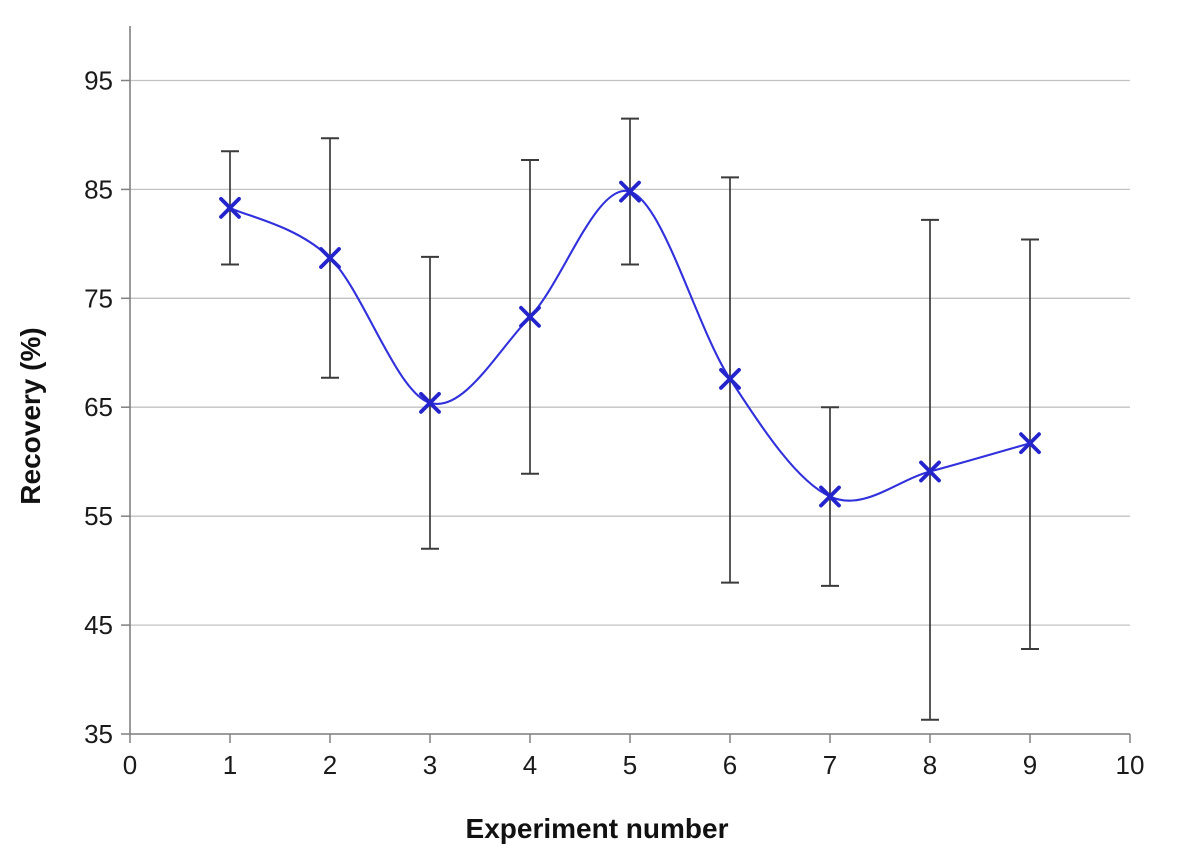 This screenshot has width=1200, height=864. What do you see at coordinates (530, 316) in the screenshot?
I see `data-point-marker-x4` at bounding box center [530, 316].